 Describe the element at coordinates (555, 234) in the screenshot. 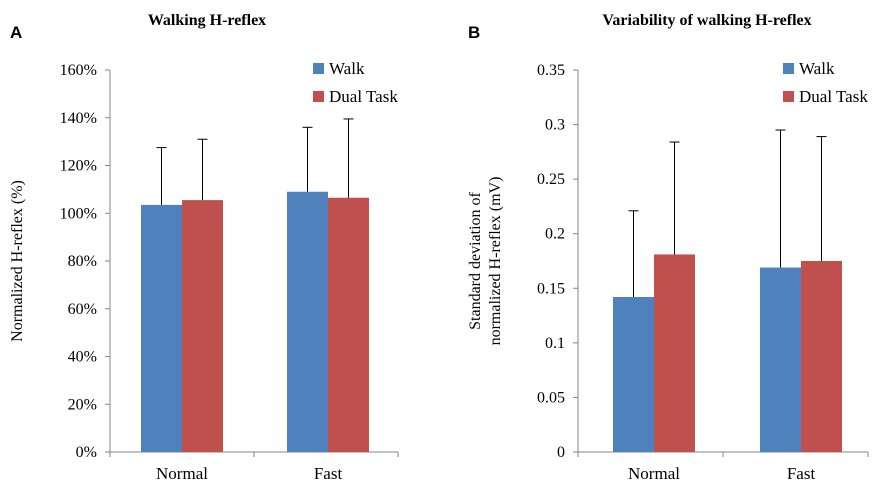

I see `y-tick-label: 0.2` at that location.